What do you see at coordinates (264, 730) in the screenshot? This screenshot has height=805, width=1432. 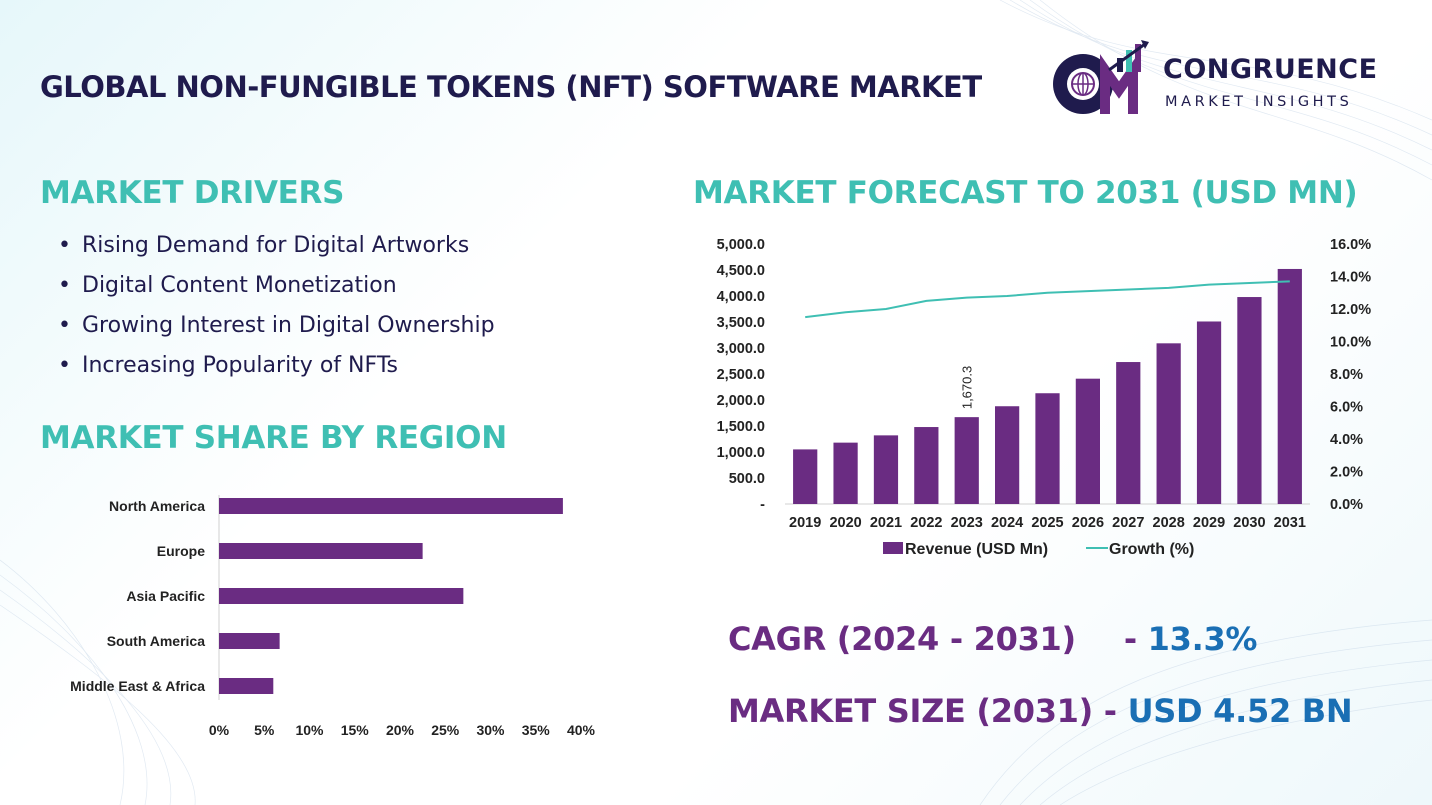 I see `x-tick-label: 5%` at bounding box center [264, 730].